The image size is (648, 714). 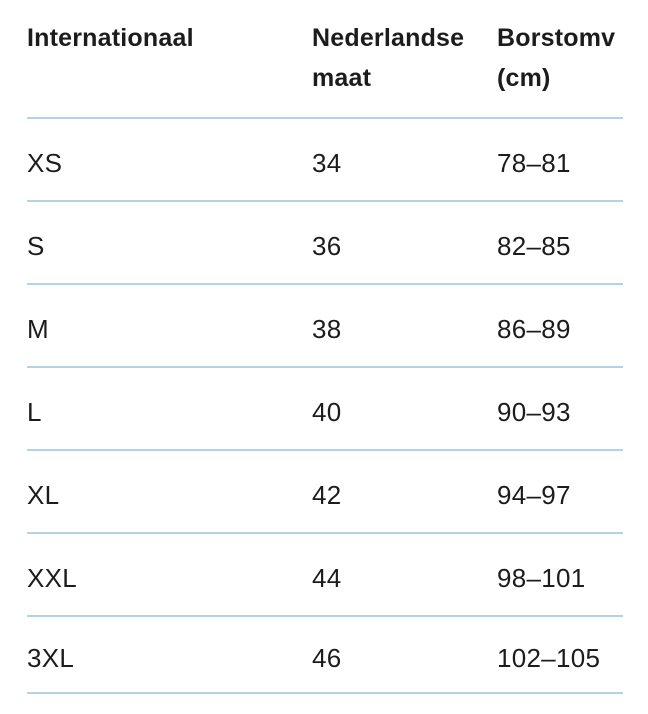 What do you see at coordinates (524, 78) in the screenshot?
I see `column-header-label-line2: (cm)` at bounding box center [524, 78].